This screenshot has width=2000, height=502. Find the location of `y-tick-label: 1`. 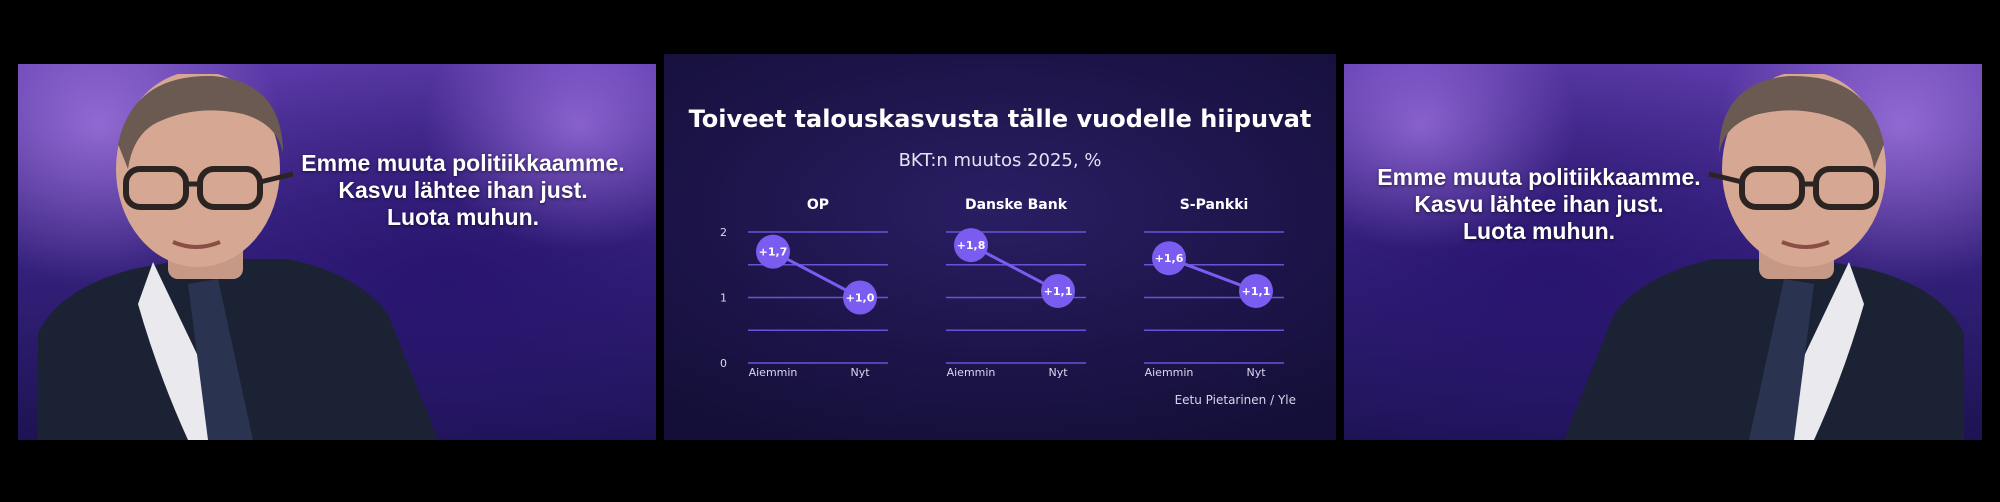

y-tick-label: 1 is located at coordinates (723, 298).